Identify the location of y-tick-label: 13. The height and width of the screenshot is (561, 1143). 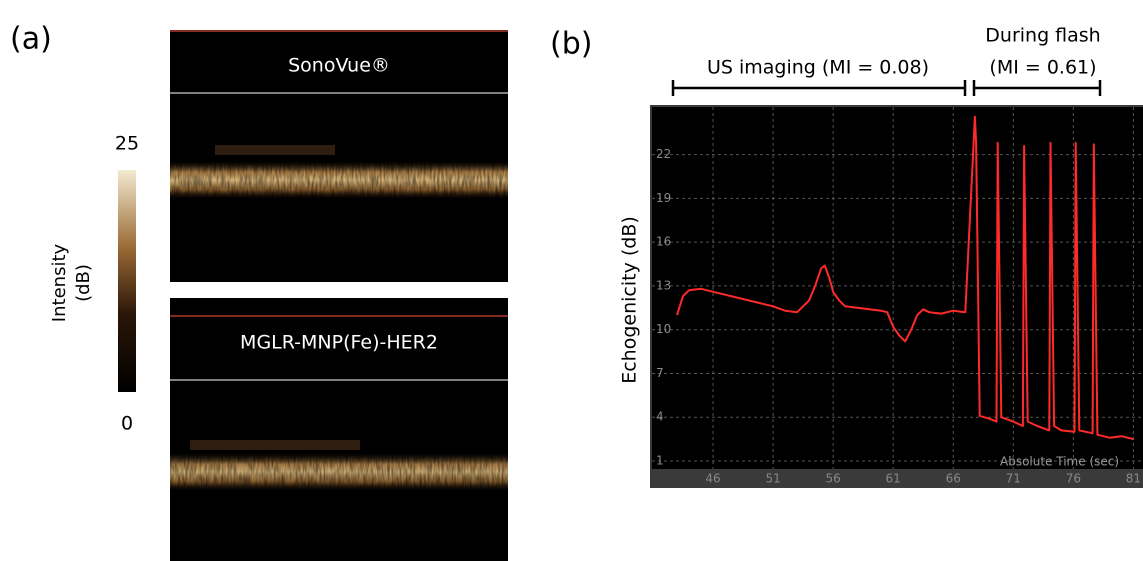
(663, 285).